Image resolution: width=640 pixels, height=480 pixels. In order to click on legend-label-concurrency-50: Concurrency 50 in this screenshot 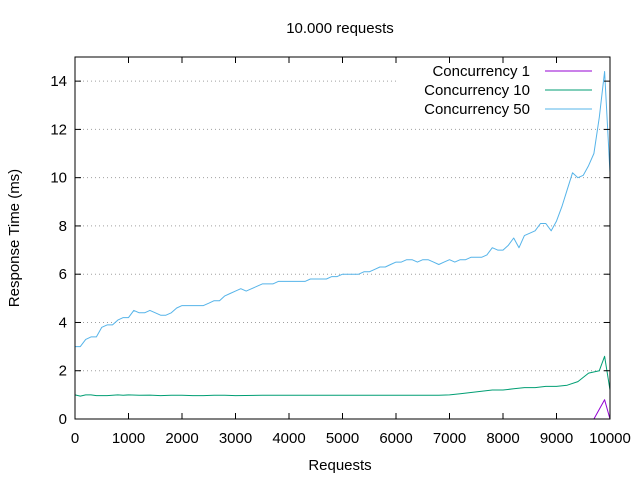, I will do `click(477, 109)`.